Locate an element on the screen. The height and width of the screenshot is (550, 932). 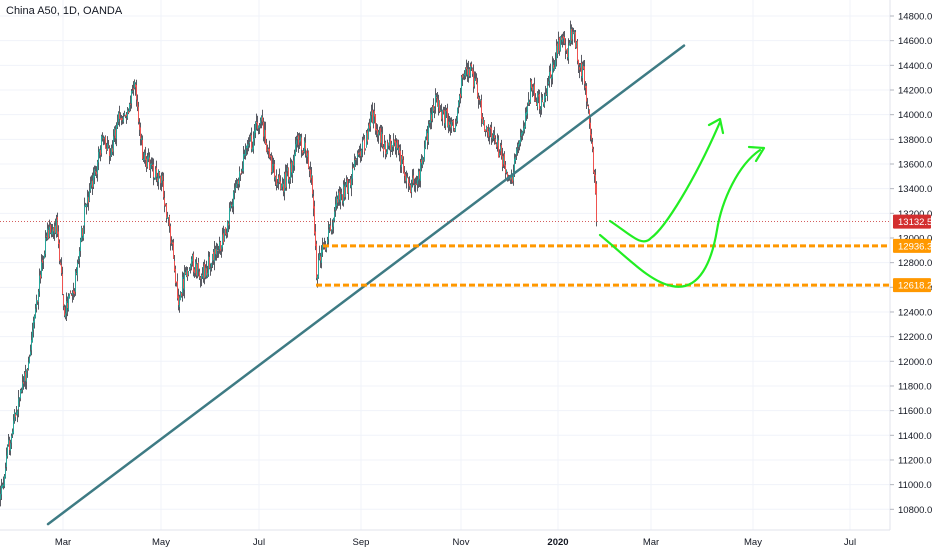
price-label-badge is located at coordinates (912, 221).